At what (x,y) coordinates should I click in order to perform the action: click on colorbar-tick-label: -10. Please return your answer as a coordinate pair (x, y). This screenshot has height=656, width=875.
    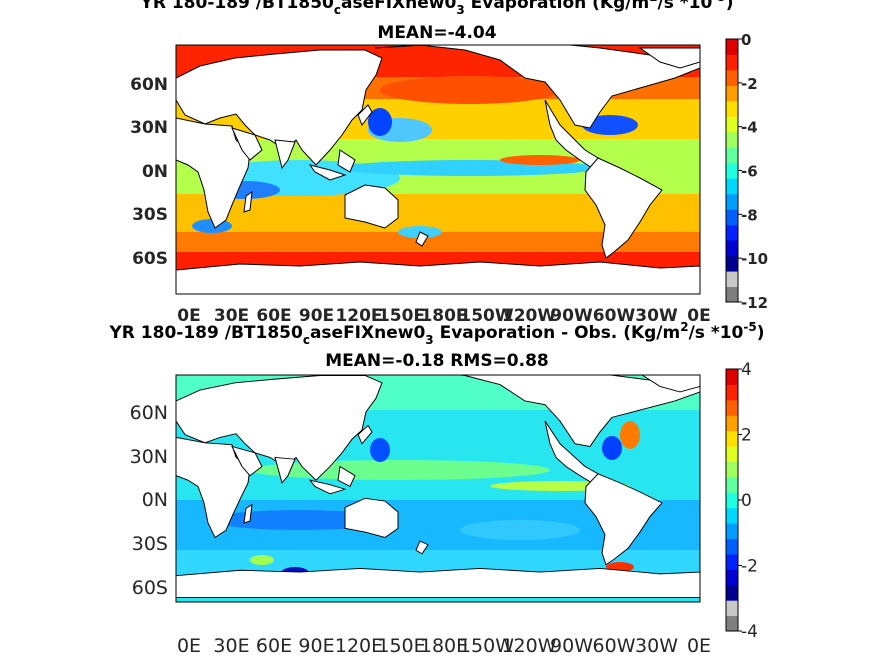
    Looking at the image, I should click on (754, 259).